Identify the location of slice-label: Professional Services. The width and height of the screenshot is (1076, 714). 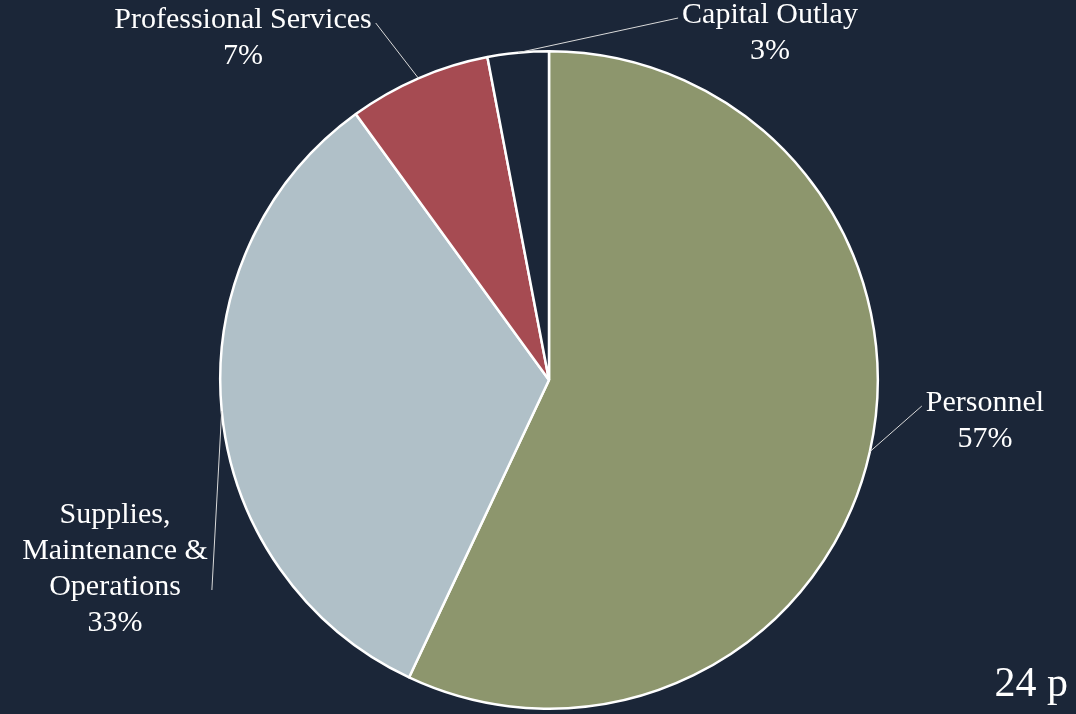
(243, 17).